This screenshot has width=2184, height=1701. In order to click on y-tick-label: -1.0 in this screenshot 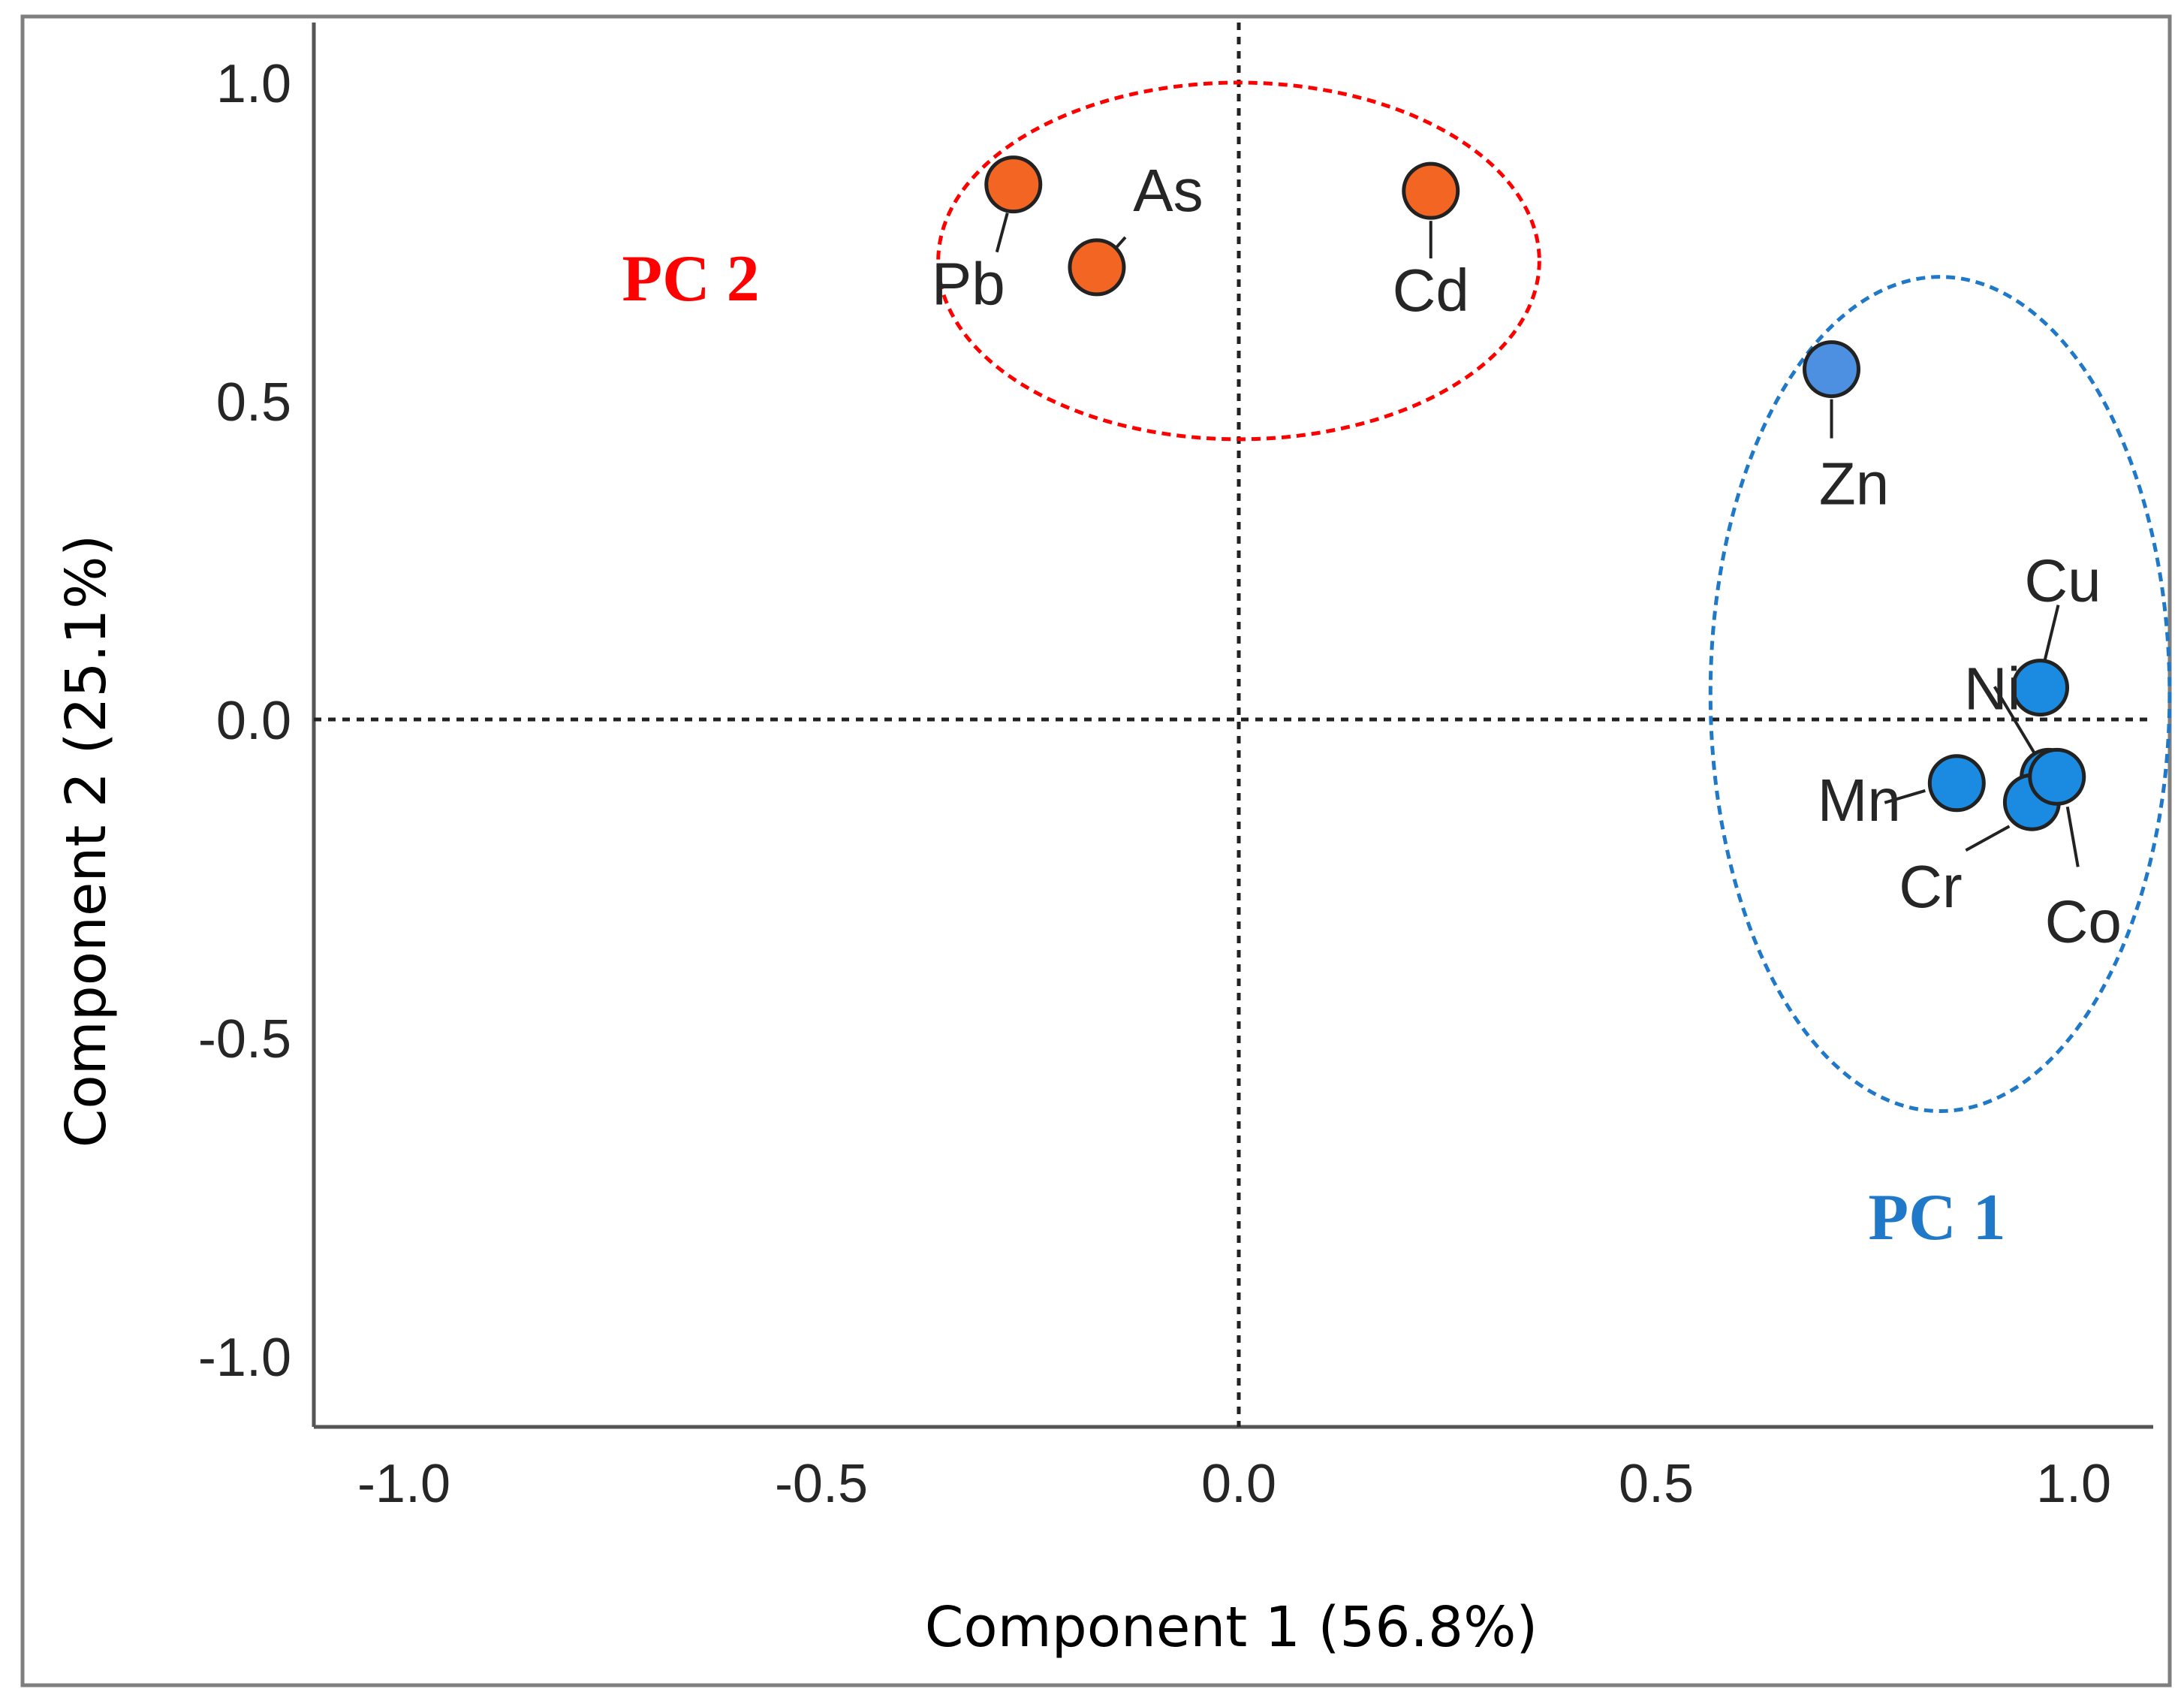, I will do `click(244, 1358)`.